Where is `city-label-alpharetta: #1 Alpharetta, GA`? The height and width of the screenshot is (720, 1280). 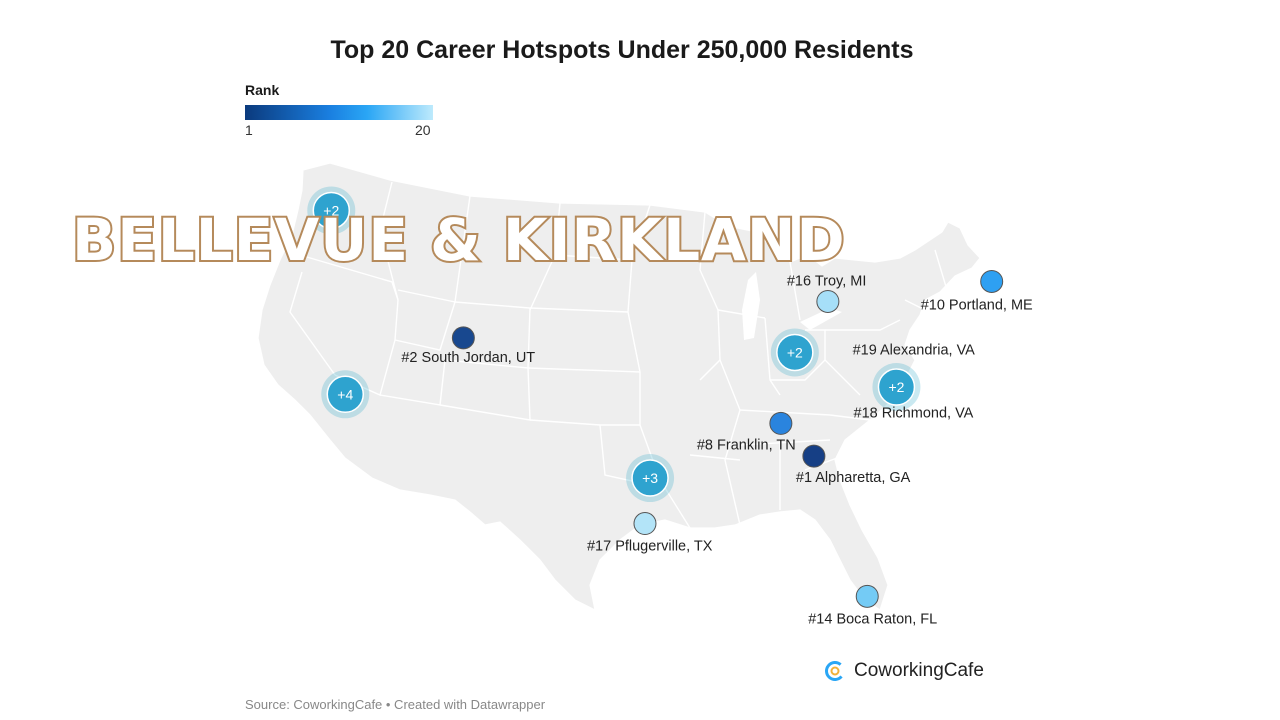
city-label-alpharetta: #1 Alpharetta, GA is located at coordinates (853, 478).